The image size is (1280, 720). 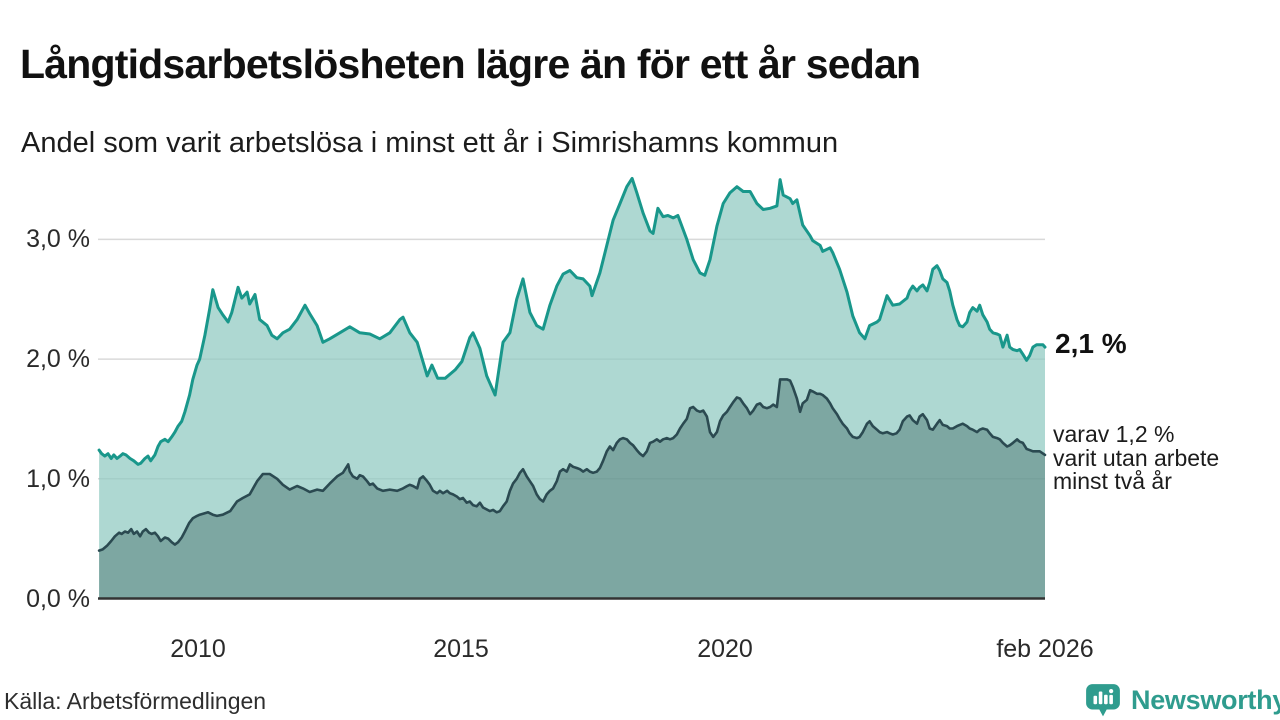 I want to click on x-tick-label: 2010, so click(x=198, y=649).